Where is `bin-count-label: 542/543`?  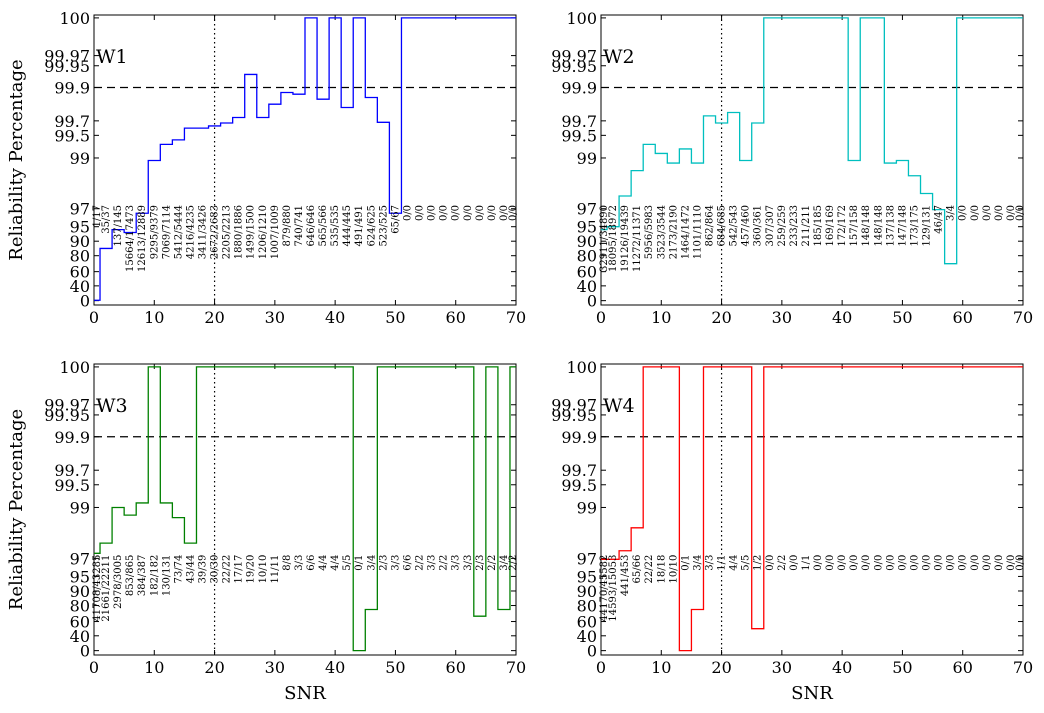
bin-count-label: 542/543 is located at coordinates (734, 226).